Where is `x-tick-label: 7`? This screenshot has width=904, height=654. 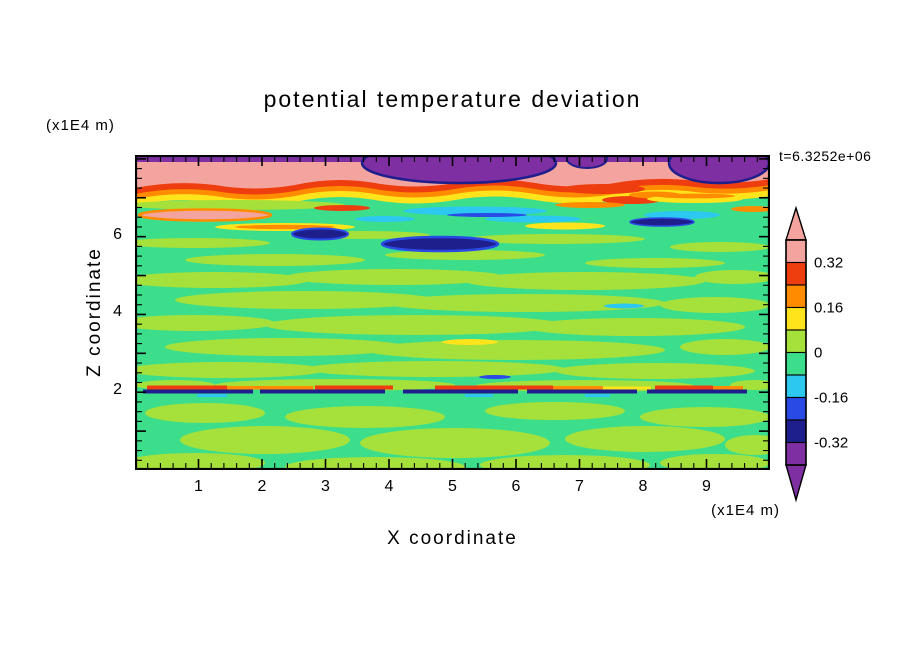
x-tick-label: 7 is located at coordinates (579, 486).